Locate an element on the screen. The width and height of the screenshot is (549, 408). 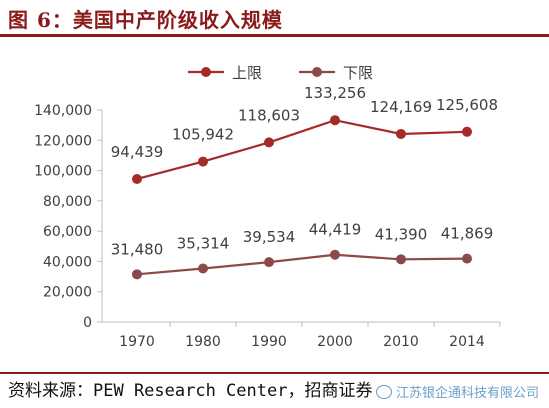
y-tick-label: 60,000 is located at coordinates (67, 232).